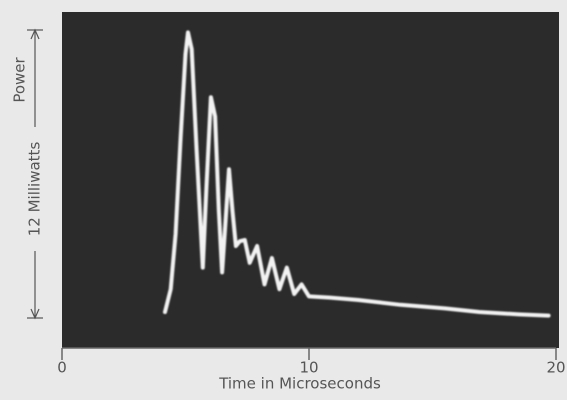 The image size is (567, 400). What do you see at coordinates (20, 79) in the screenshot?
I see `y-axis-label-top: Power` at bounding box center [20, 79].